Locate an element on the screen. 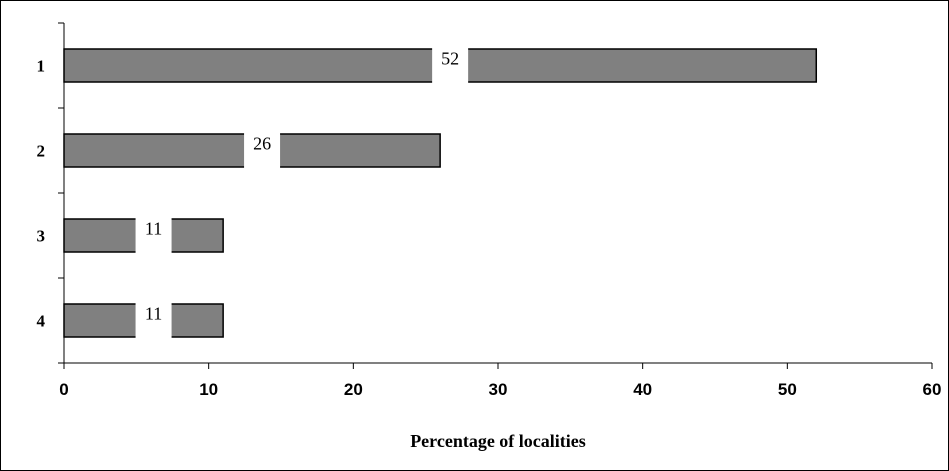 The width and height of the screenshot is (949, 471). x-tick-label: 10 is located at coordinates (208, 389).